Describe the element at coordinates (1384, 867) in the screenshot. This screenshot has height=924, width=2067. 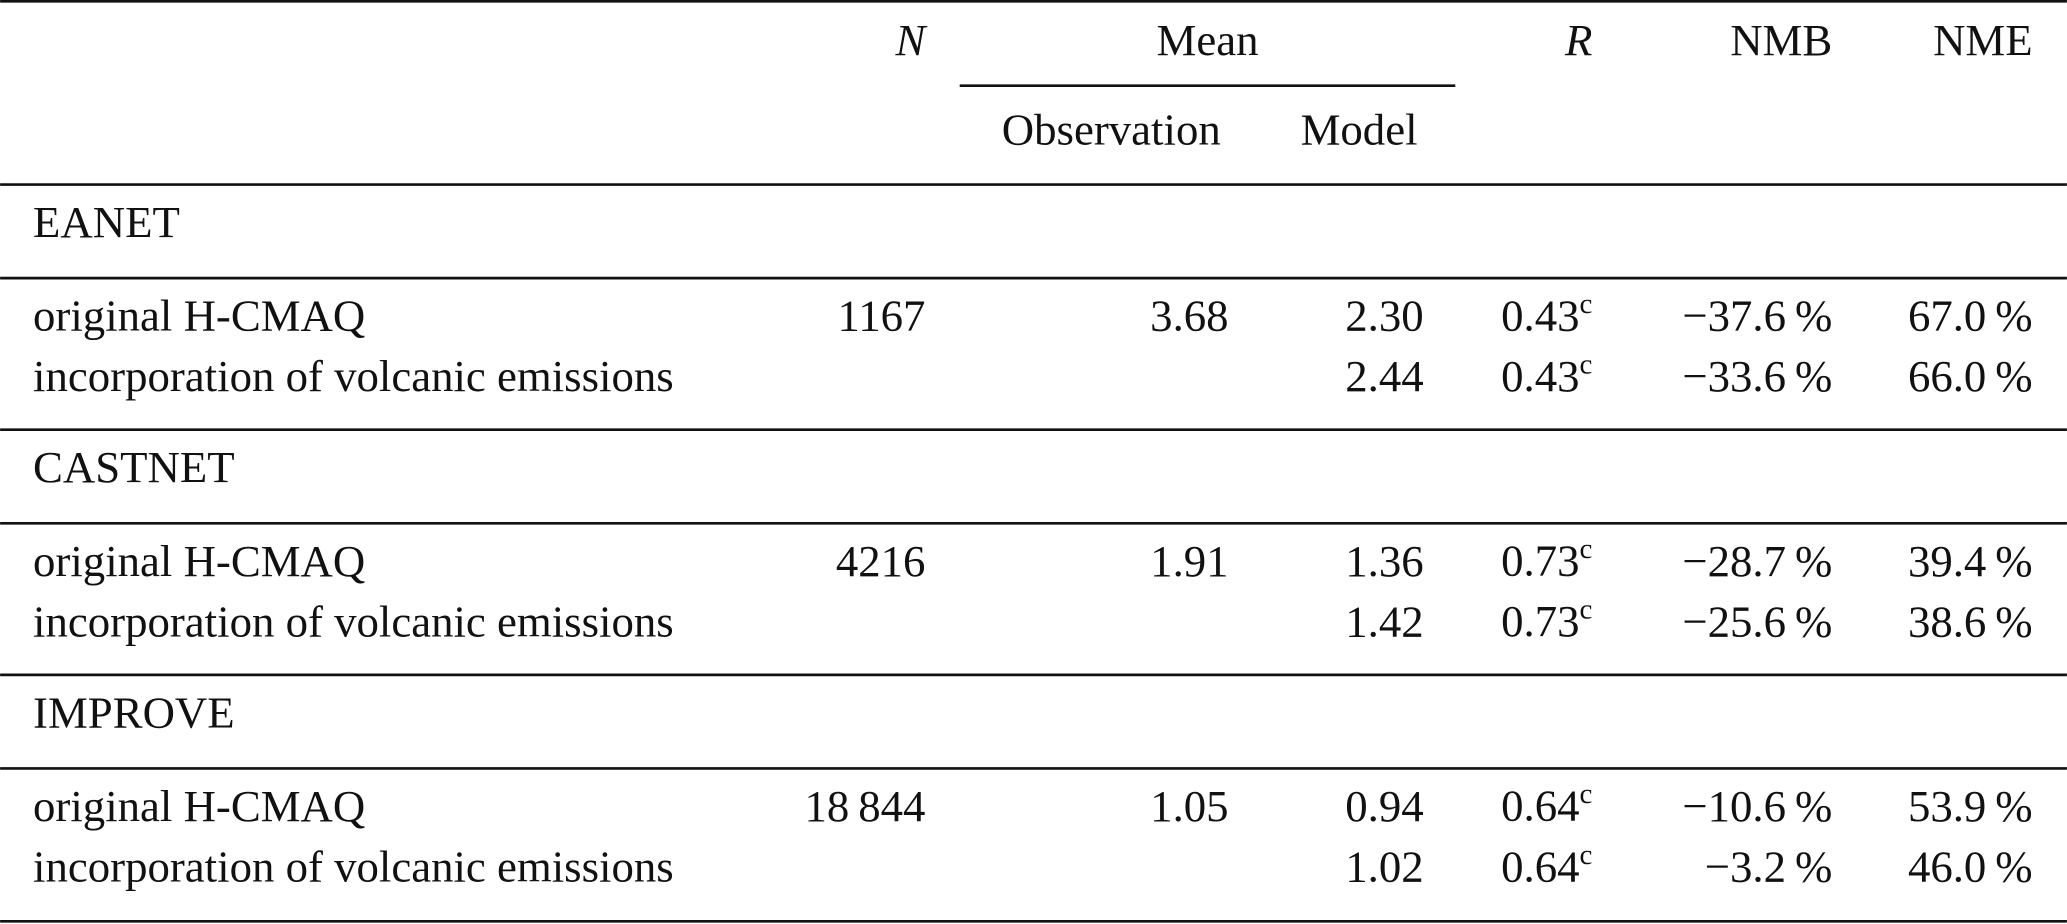
I see `cell-model: 1.02` at that location.